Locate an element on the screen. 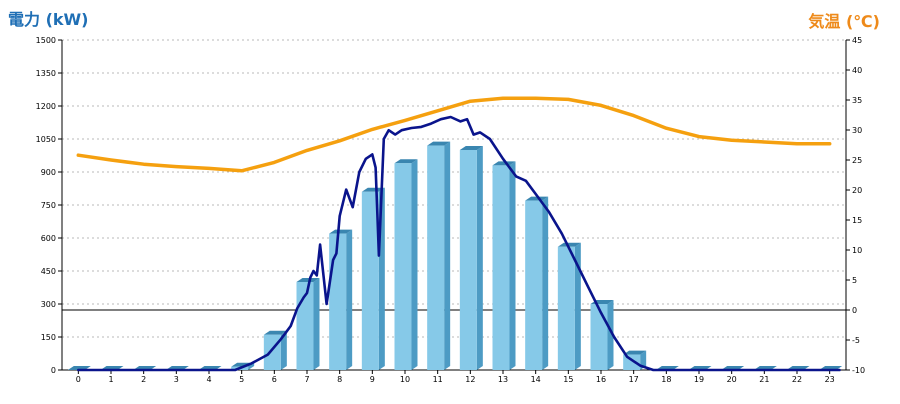 The height and width of the screenshot is (404, 900). right-tick-label: -10 is located at coordinates (858, 370).